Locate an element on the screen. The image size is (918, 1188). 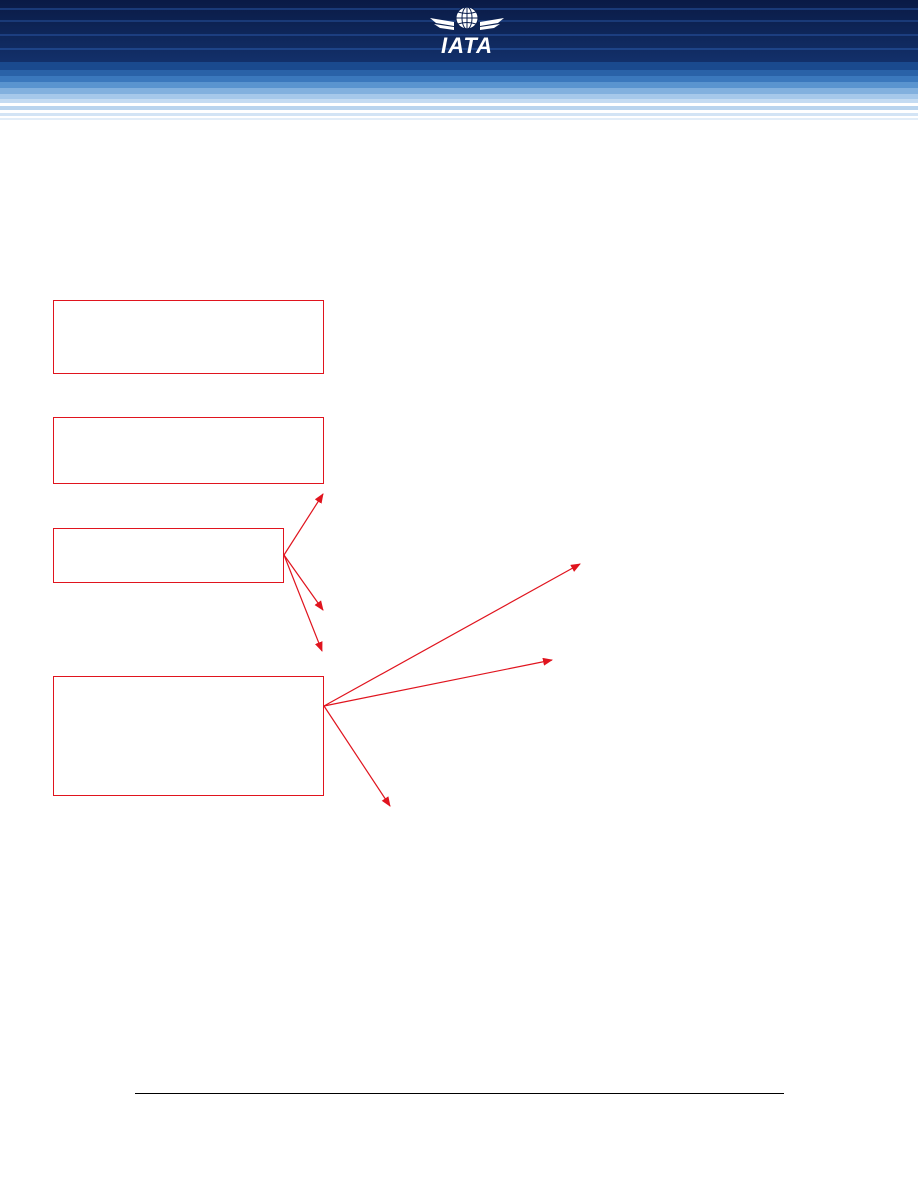
arrow-box4-middle is located at coordinates (438, 682).